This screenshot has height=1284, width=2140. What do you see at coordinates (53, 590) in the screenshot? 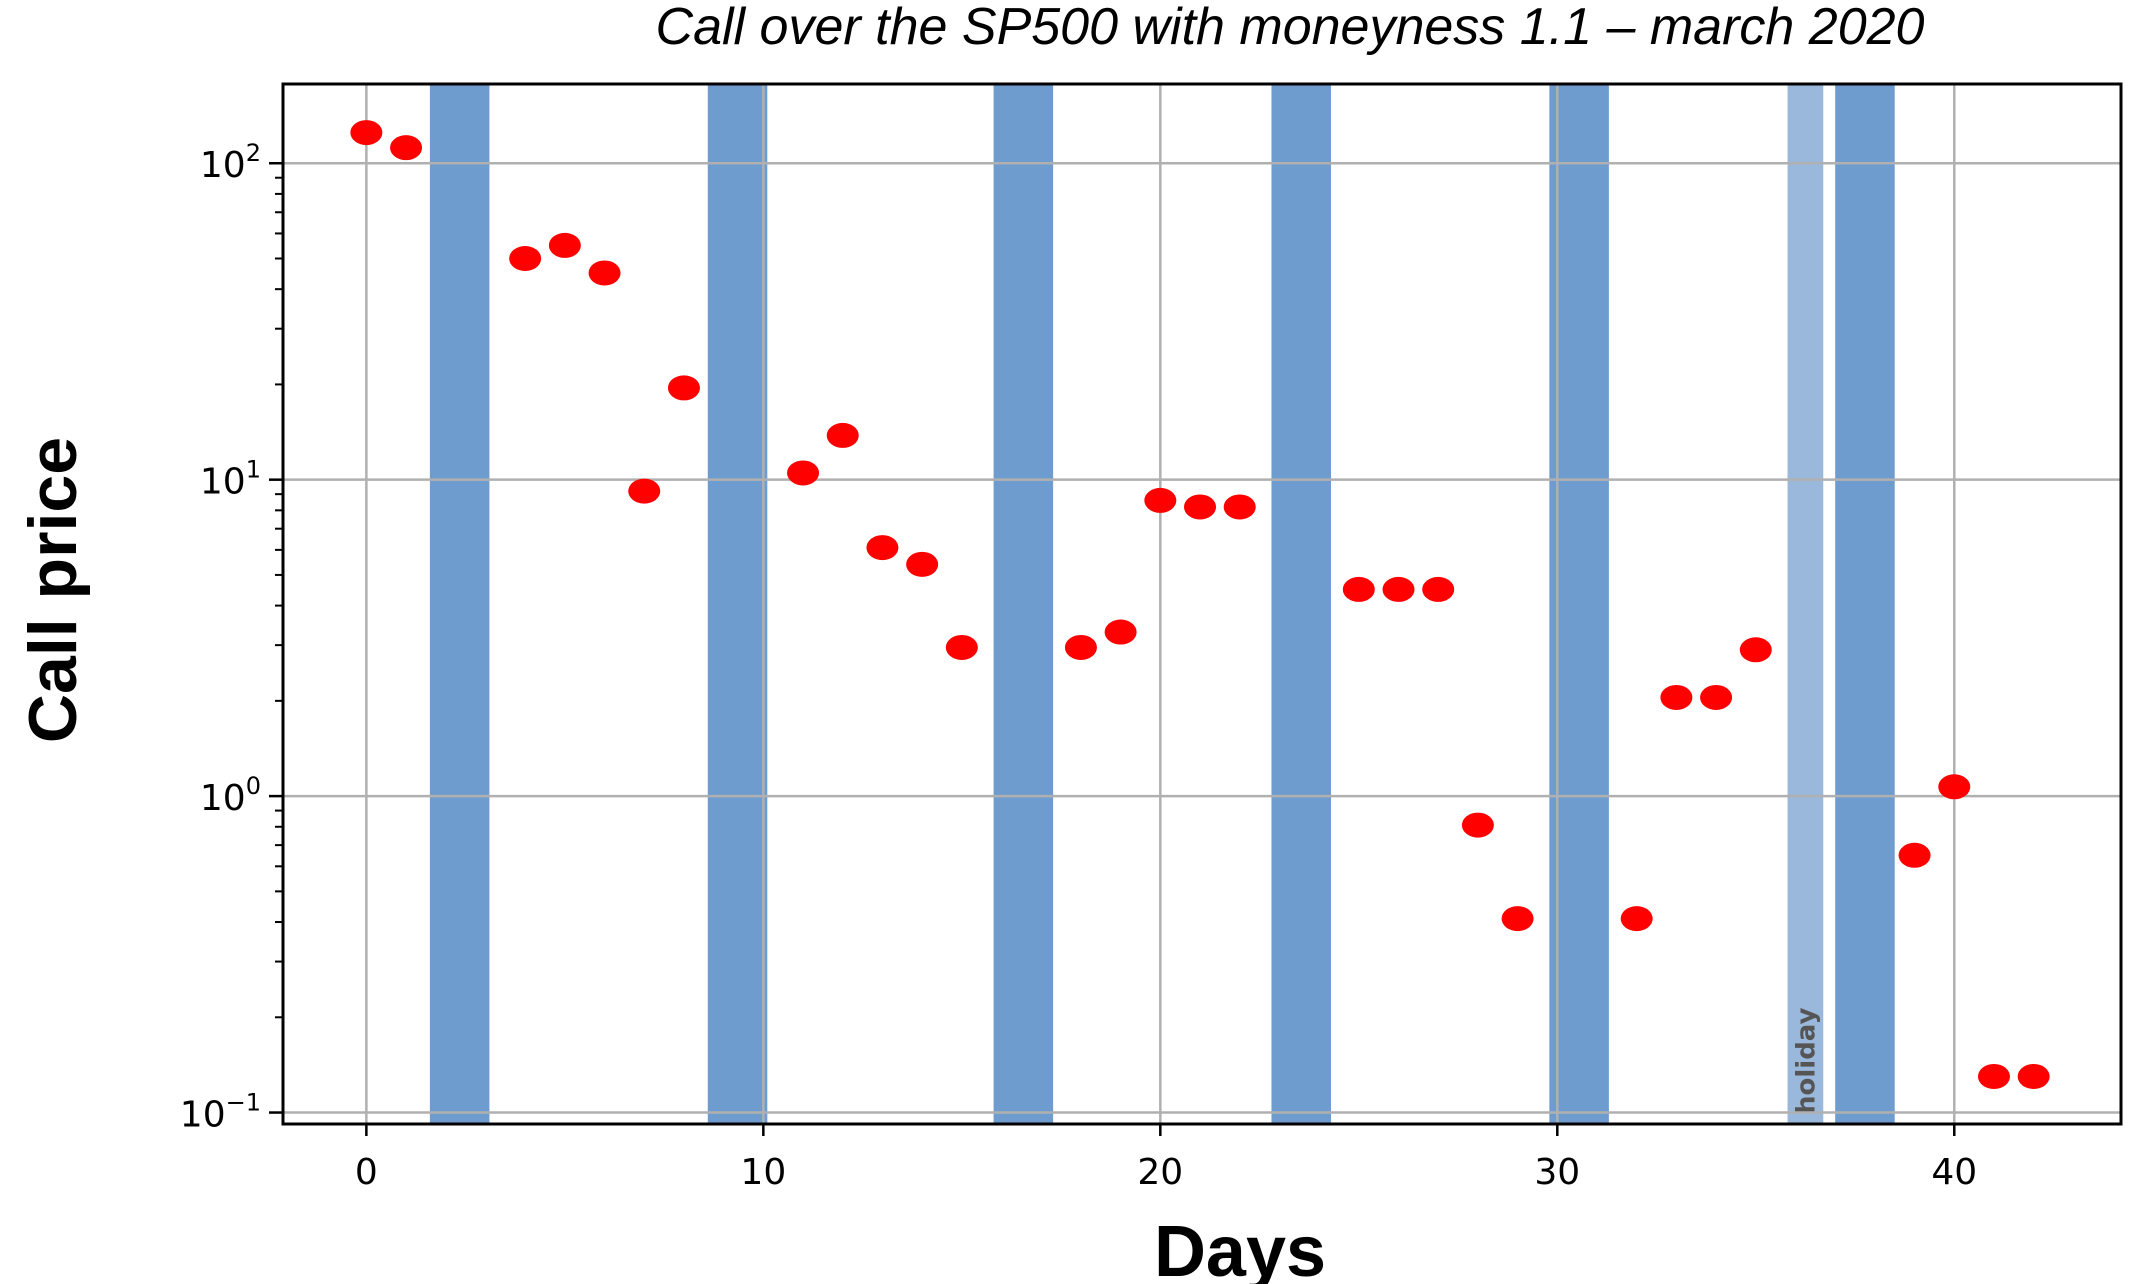
I see `y-axis-label: Call price` at bounding box center [53, 590].